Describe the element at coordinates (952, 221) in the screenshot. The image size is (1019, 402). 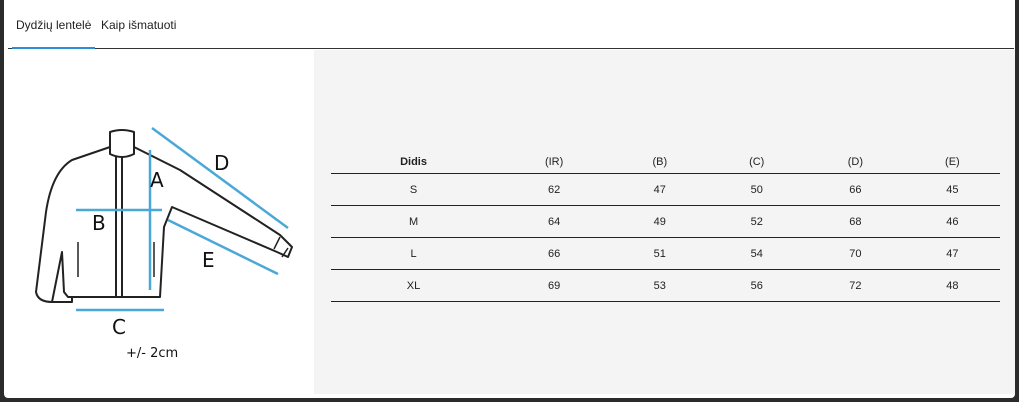
I see `table-cell: 46` at that location.